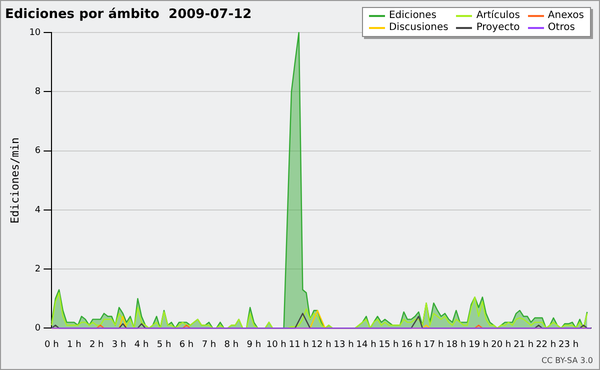  What do you see at coordinates (566, 16) in the screenshot?
I see `legend-label: Anexos` at bounding box center [566, 16].